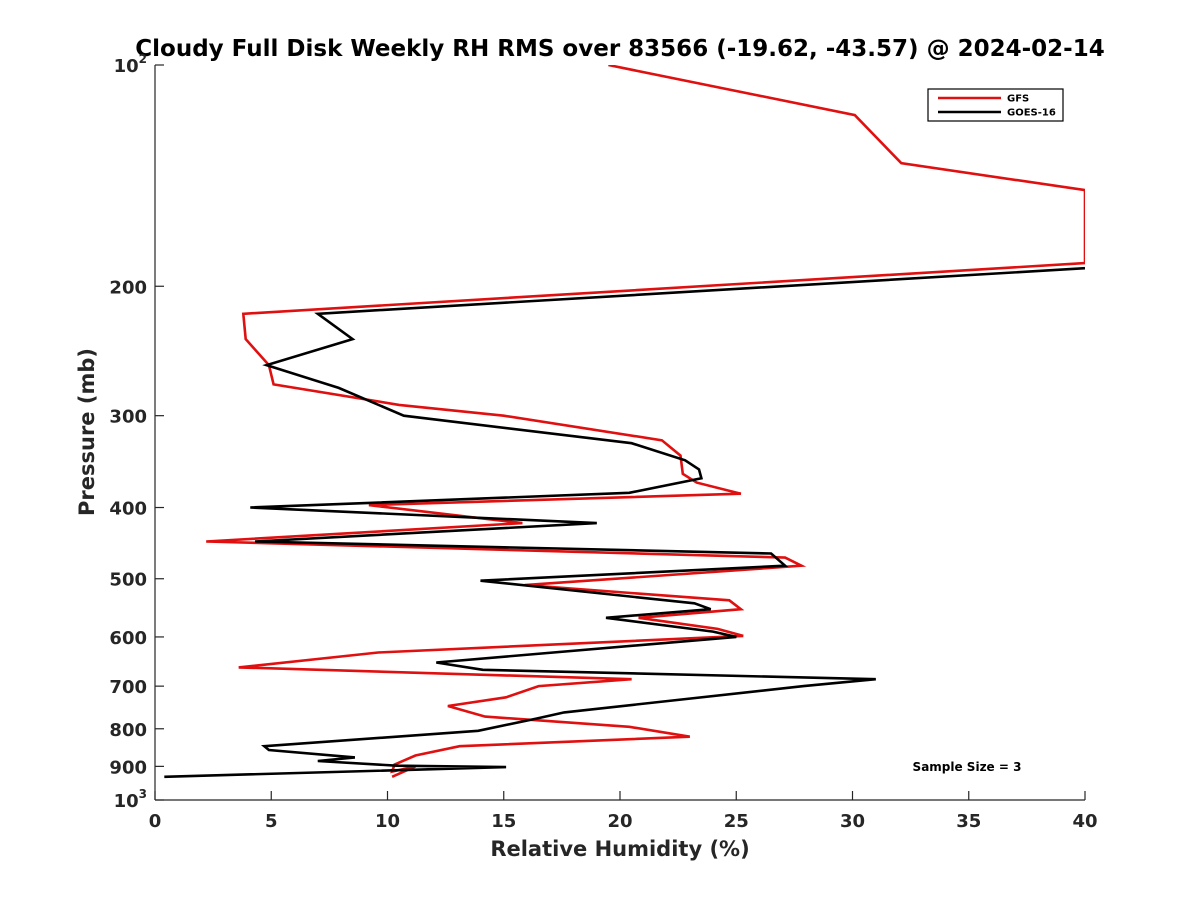 Image resolution: width=1200 pixels, height=900 pixels. What do you see at coordinates (1031, 113) in the screenshot?
I see `legend-label-1: GOES-16` at bounding box center [1031, 113].